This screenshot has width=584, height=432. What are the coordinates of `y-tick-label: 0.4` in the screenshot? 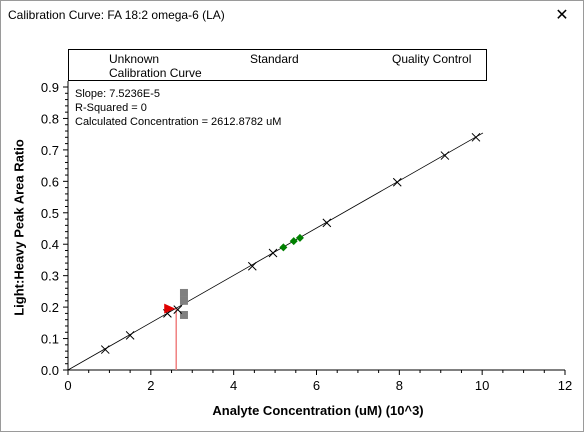 It's located at (50, 244).